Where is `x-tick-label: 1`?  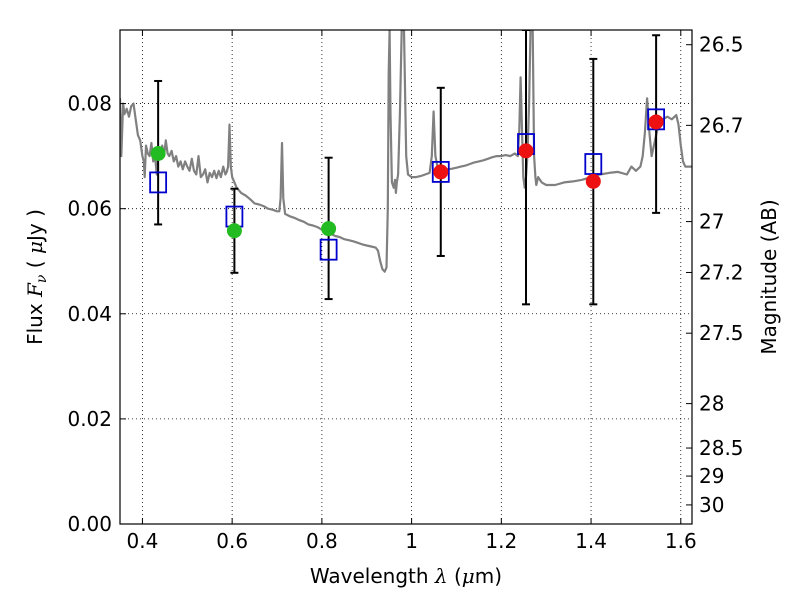 x-tick-label: 1 is located at coordinates (411, 541).